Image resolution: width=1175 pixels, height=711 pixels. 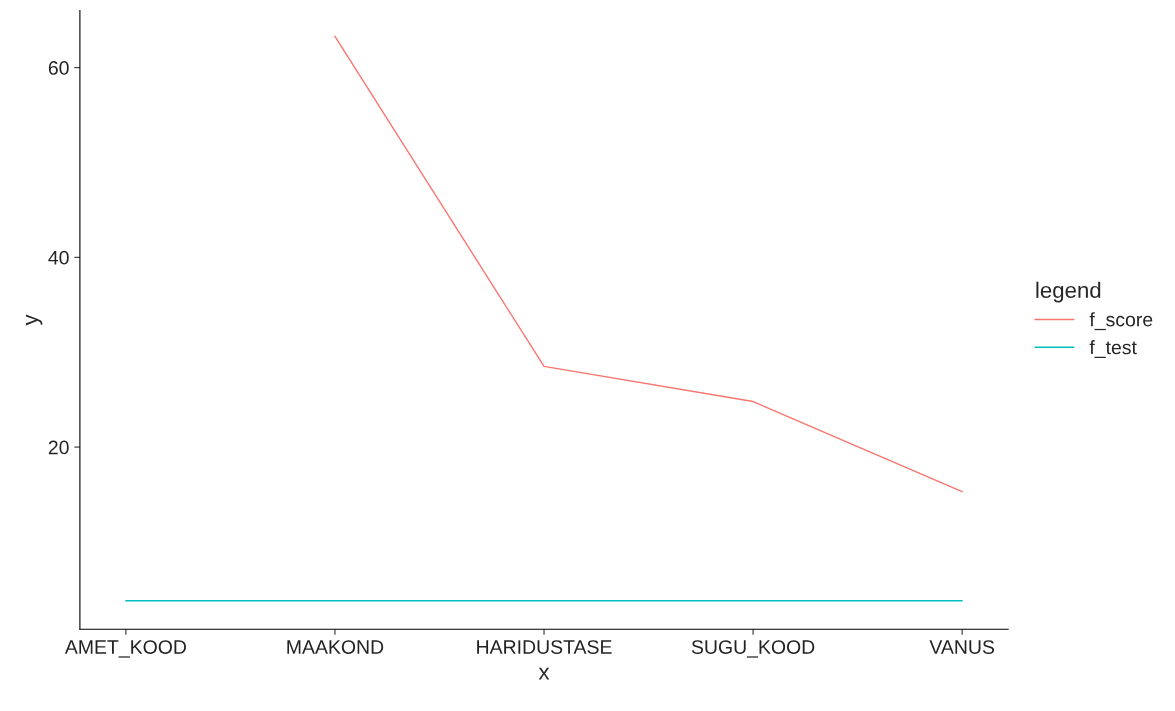 I want to click on legend-label: f_score, so click(x=1121, y=321).